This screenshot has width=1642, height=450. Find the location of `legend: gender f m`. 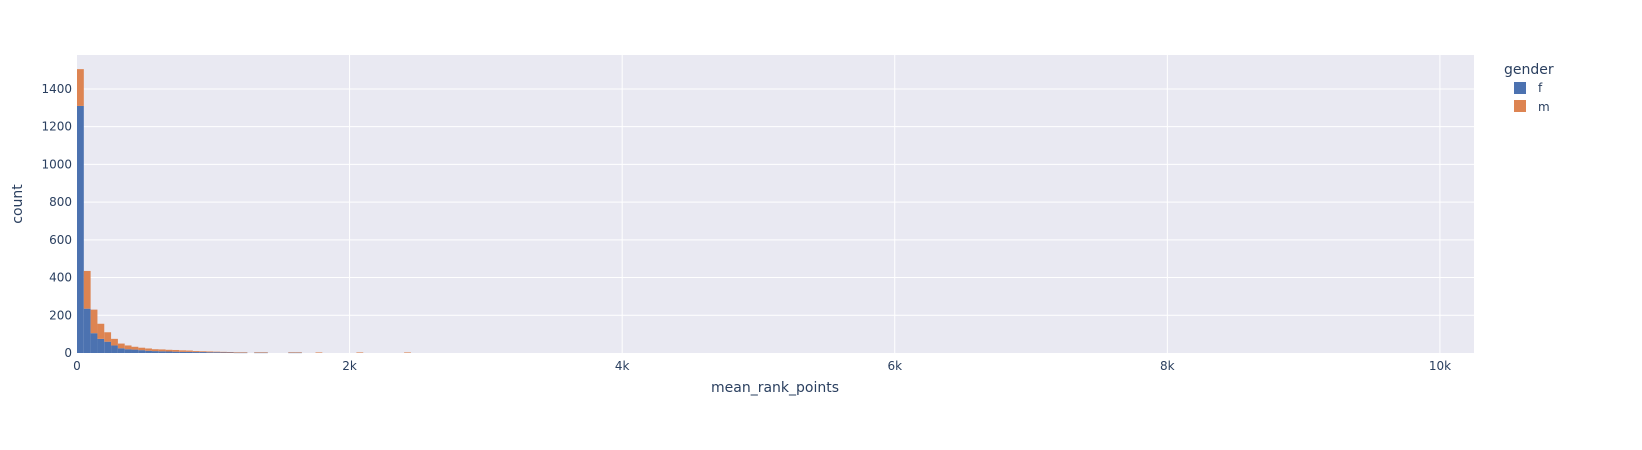

legend: gender f m is located at coordinates (1529, 88).